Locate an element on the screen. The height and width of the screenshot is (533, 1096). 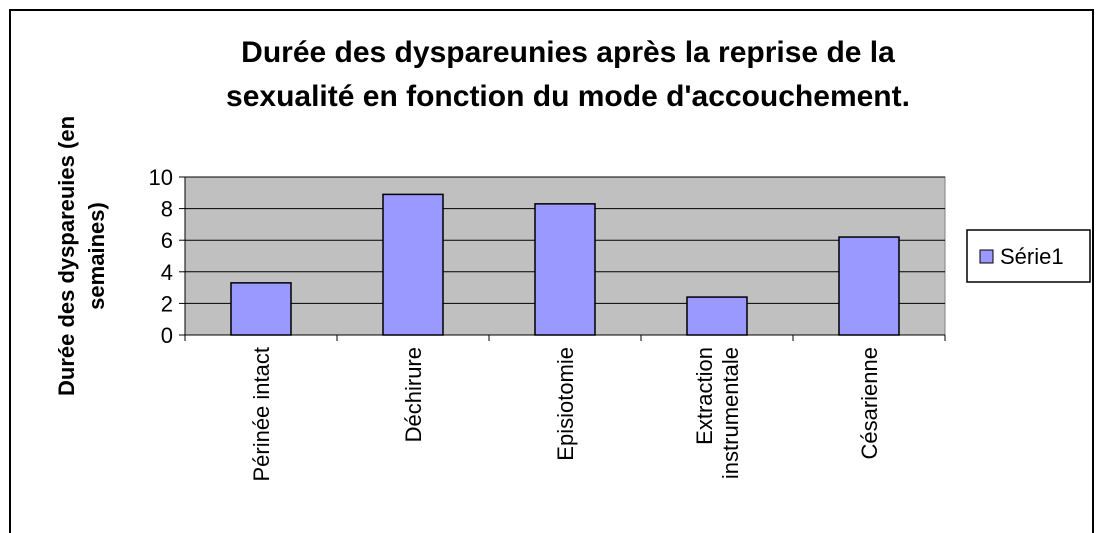
y-tick-label: 0 is located at coordinates (167, 335).